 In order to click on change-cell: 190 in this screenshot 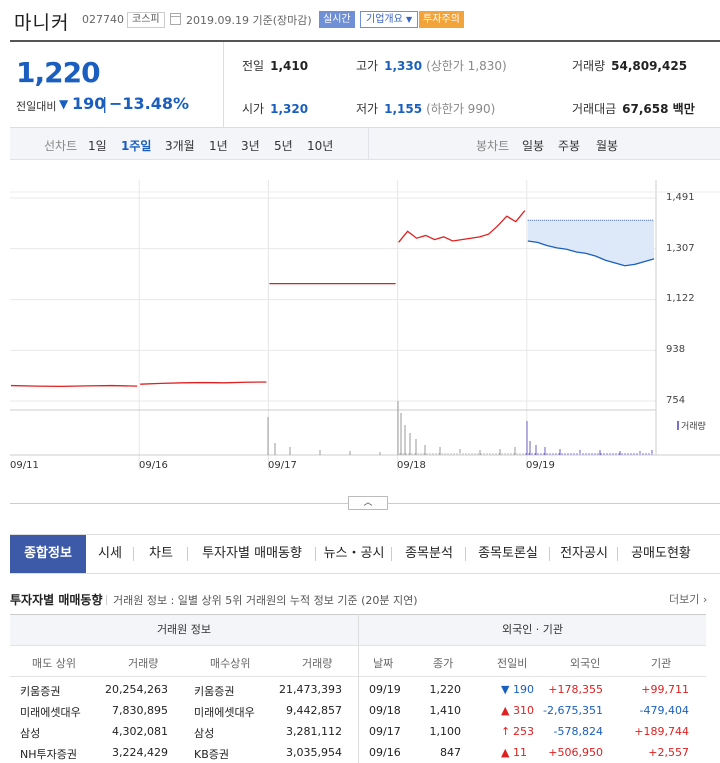, I will do `click(523, 689)`.